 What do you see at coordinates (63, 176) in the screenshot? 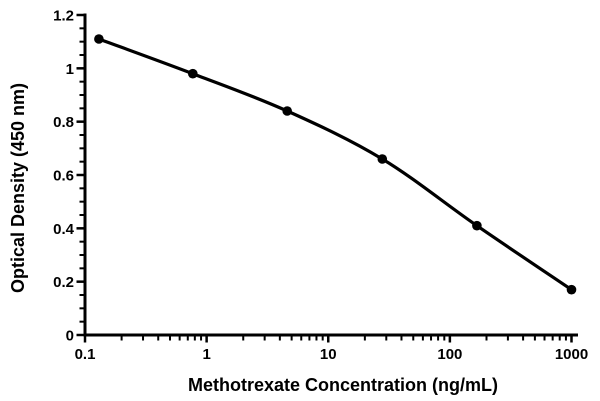
I see `y-tick-label: 0.6` at bounding box center [63, 176].